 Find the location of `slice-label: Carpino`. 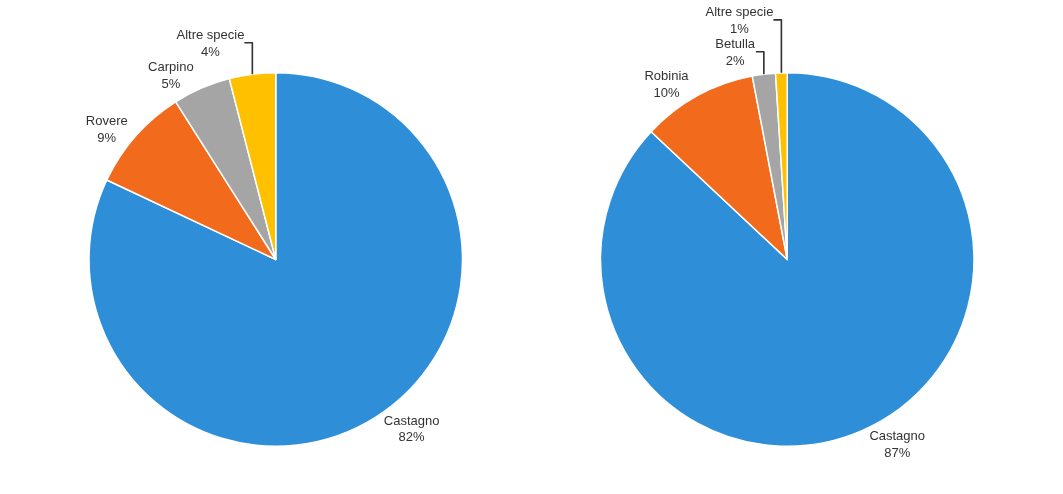

slice-label: Carpino is located at coordinates (171, 66).